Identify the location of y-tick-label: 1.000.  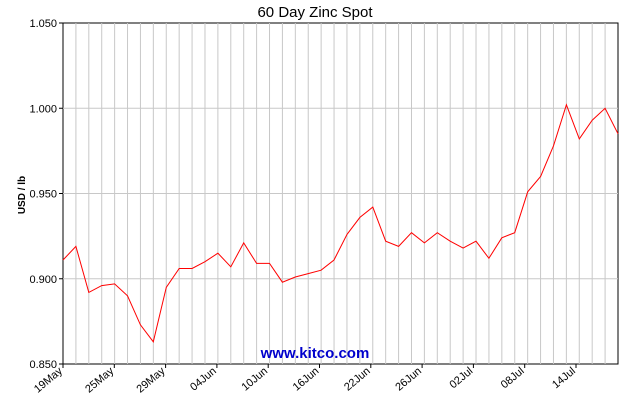
(43, 109).